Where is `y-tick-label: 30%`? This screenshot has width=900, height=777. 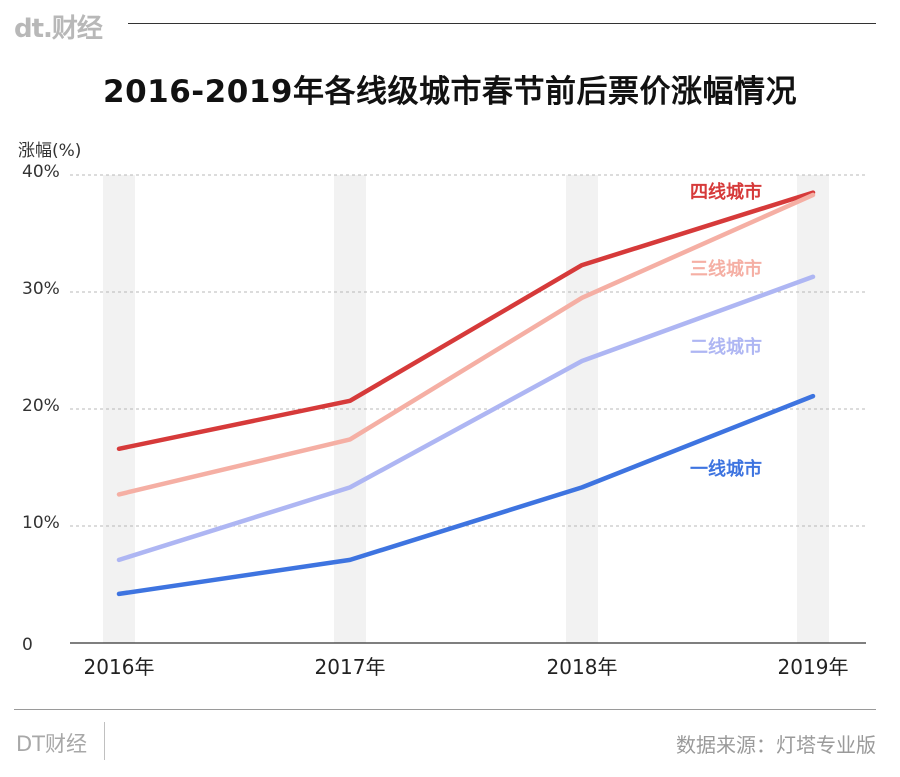
y-tick-label: 30% is located at coordinates (41, 289).